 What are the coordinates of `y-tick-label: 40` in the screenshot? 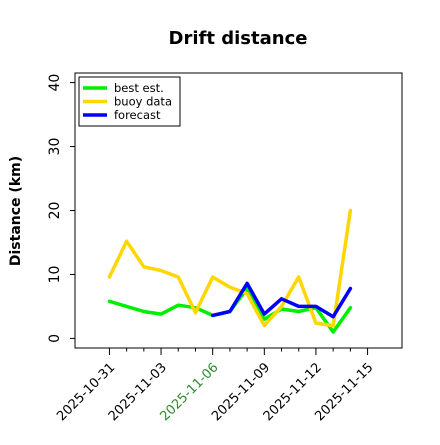 It's located at (55, 83).